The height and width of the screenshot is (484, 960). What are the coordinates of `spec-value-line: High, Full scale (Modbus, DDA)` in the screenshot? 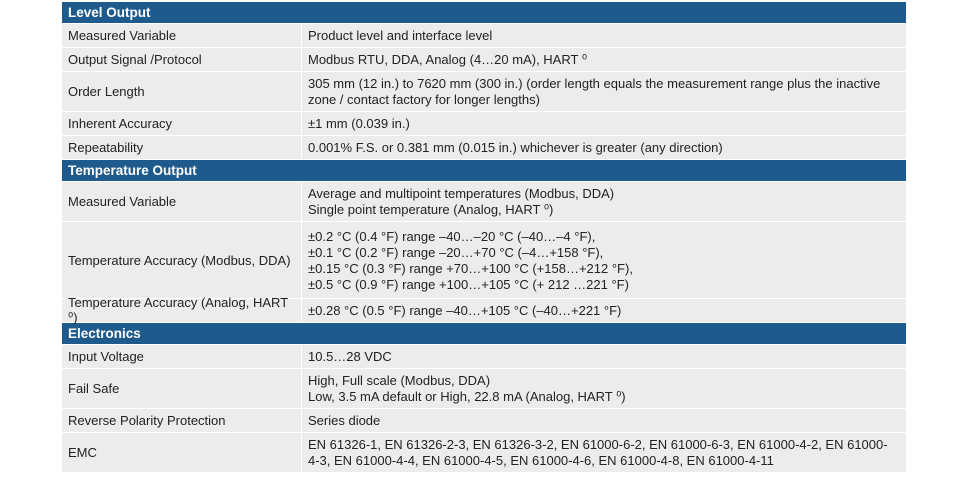 It's located at (399, 380).